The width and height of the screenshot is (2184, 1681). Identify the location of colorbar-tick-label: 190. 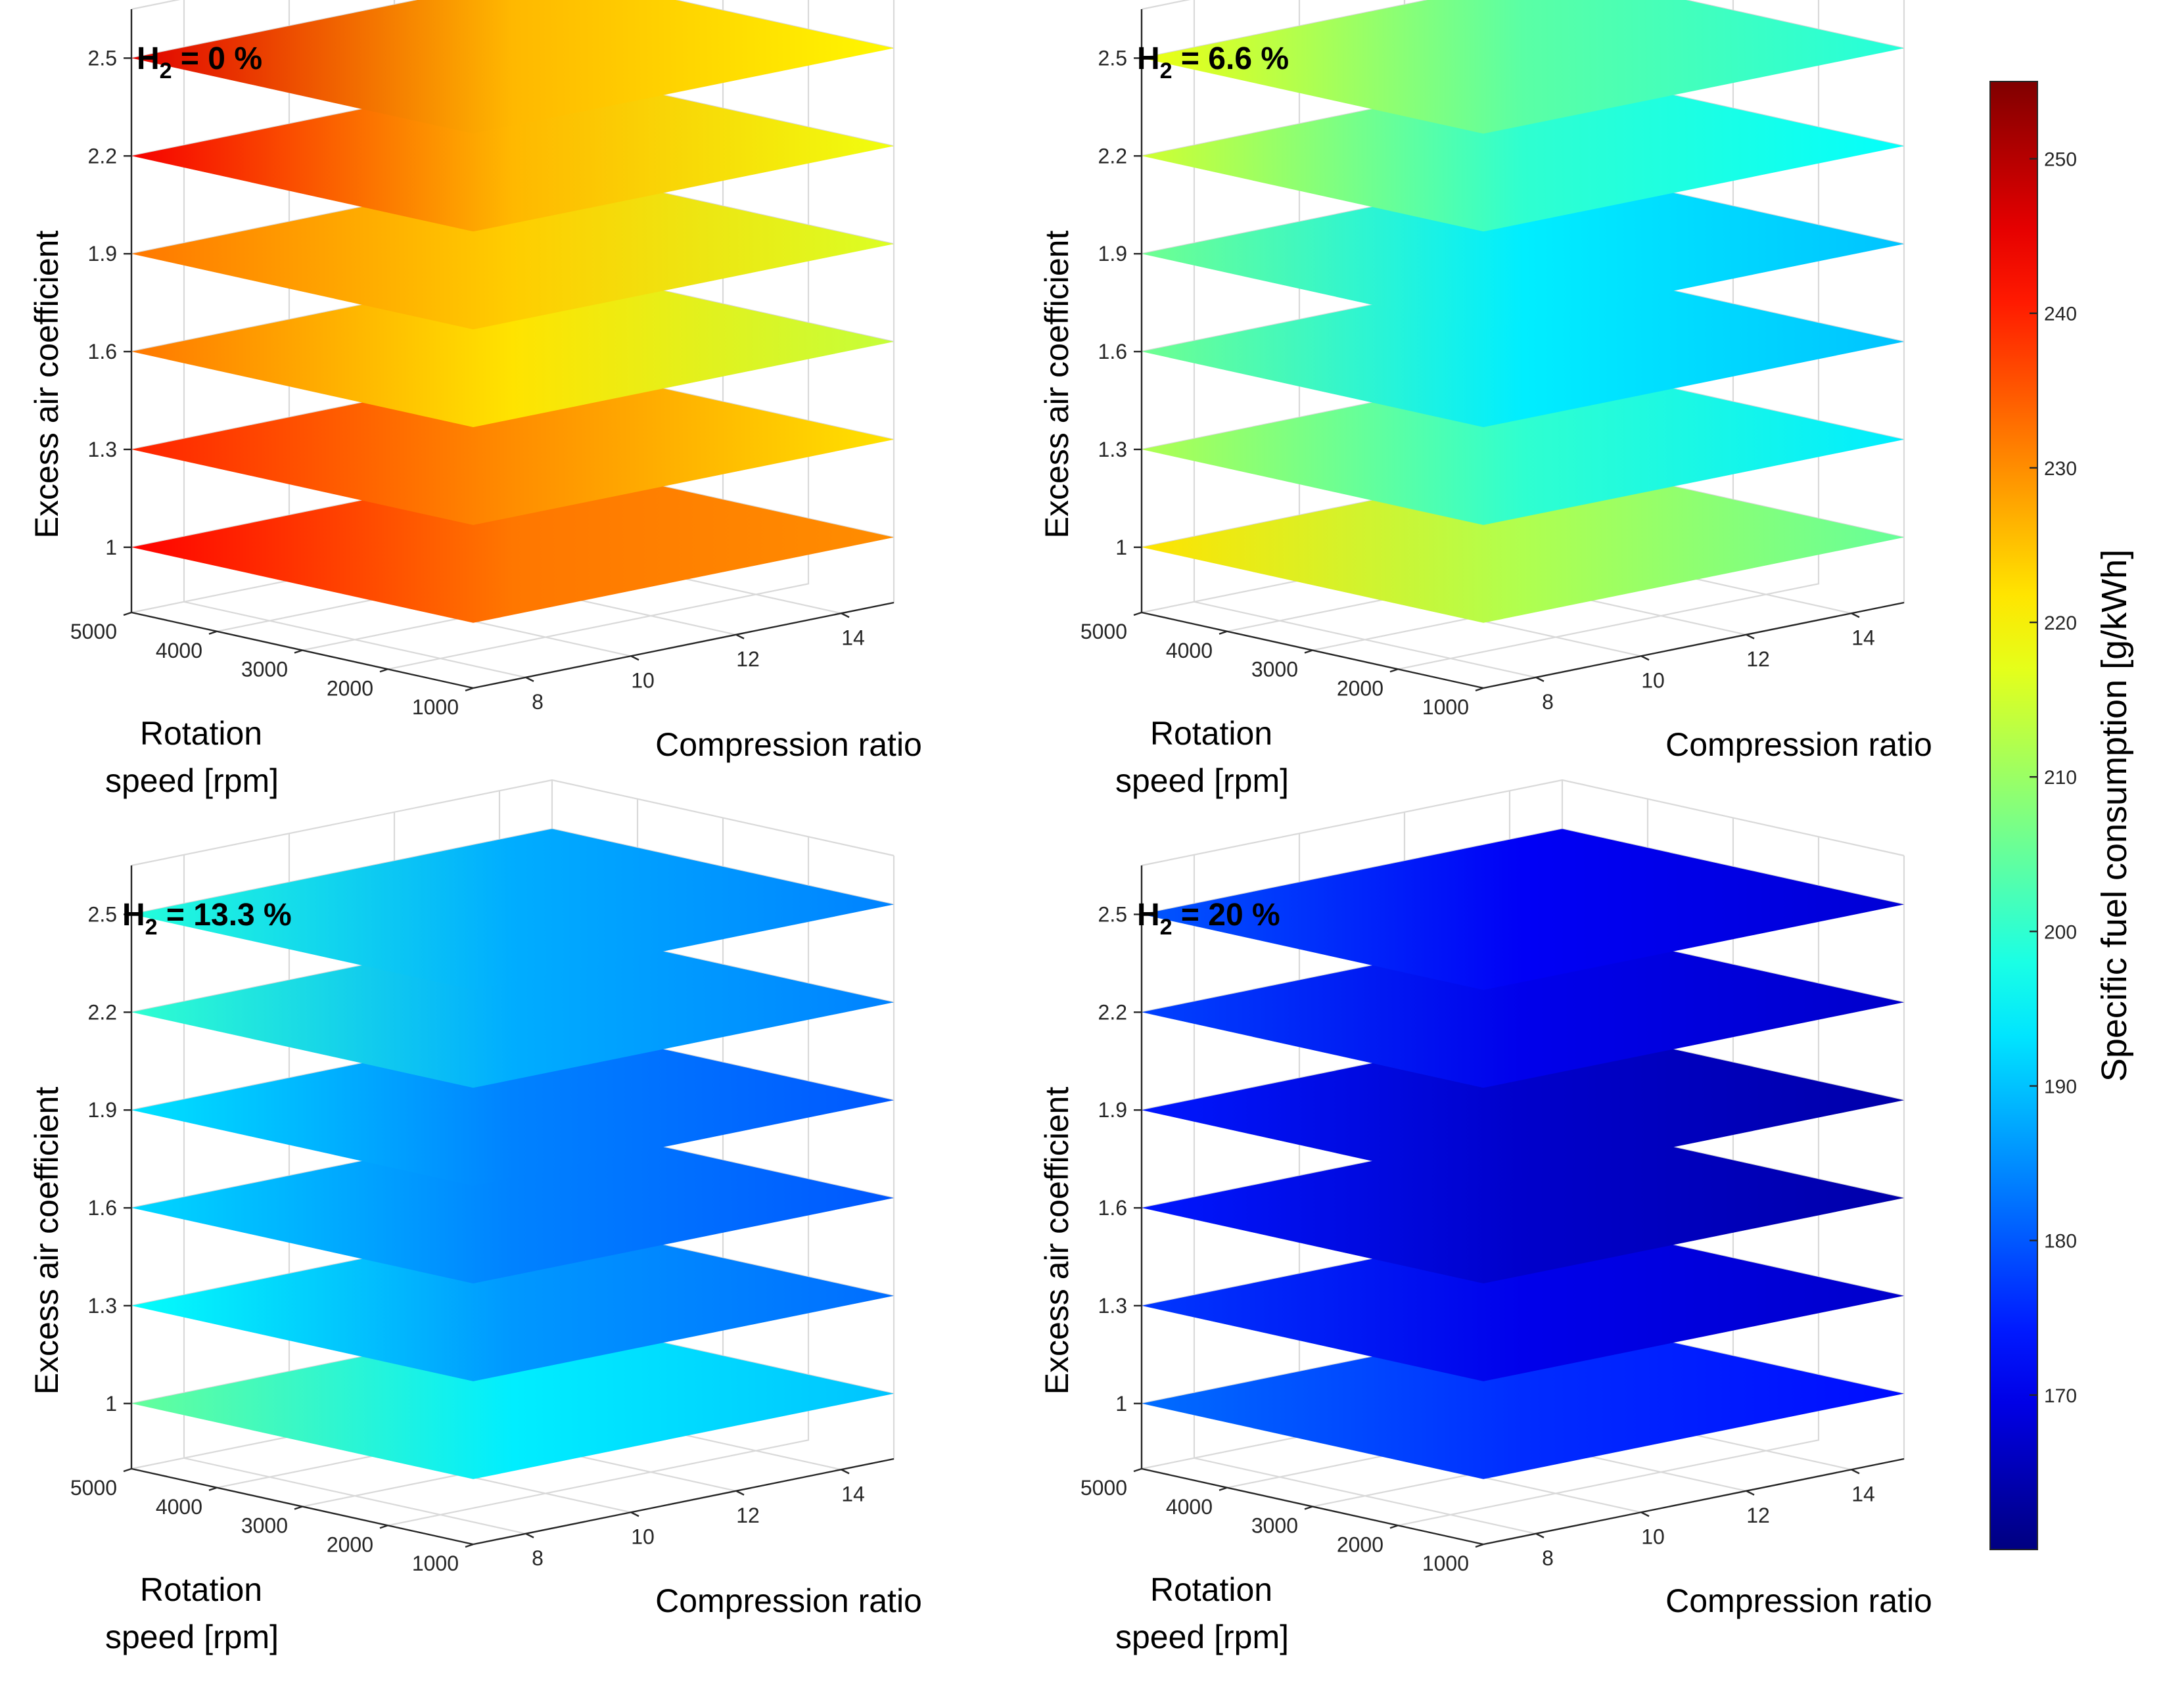
(2060, 1087).